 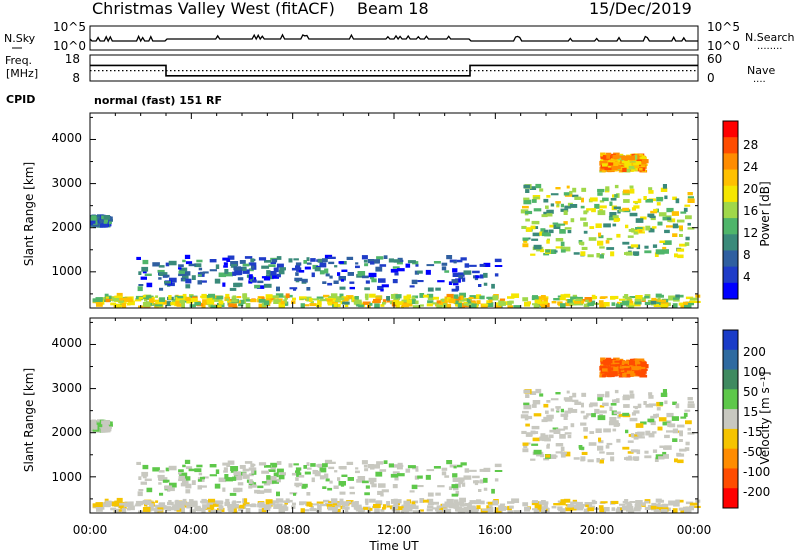 What do you see at coordinates (754, 372) in the screenshot?
I see `vel-cbar-tick-100: 100` at bounding box center [754, 372].